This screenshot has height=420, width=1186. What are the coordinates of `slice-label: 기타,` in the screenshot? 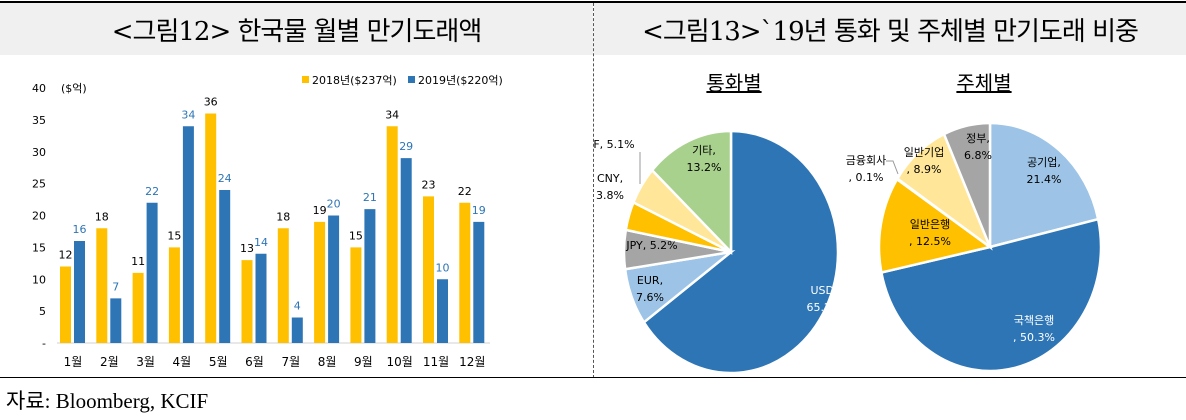 It's located at (704, 150).